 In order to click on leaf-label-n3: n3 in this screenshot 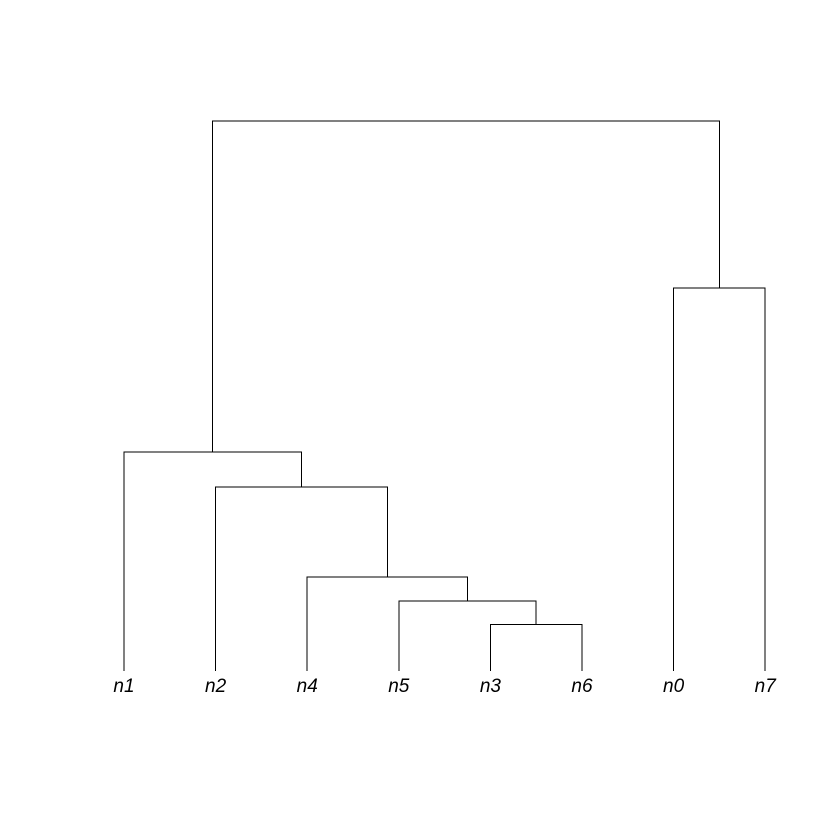, I will do `click(491, 686)`.